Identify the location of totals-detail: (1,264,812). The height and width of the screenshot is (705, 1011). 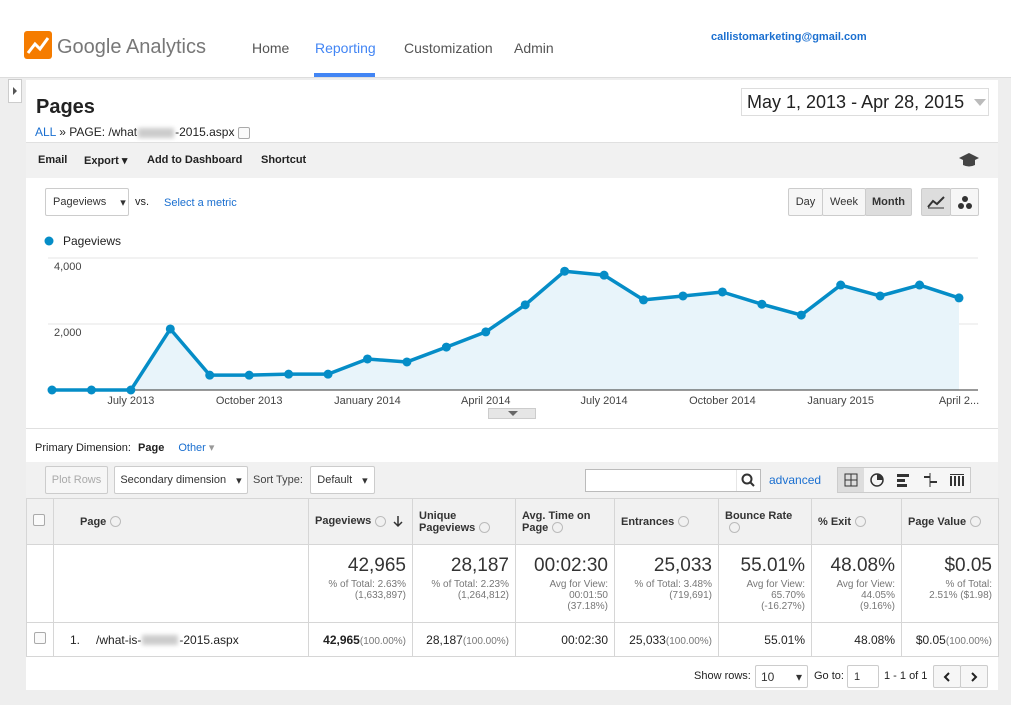
(483, 595).